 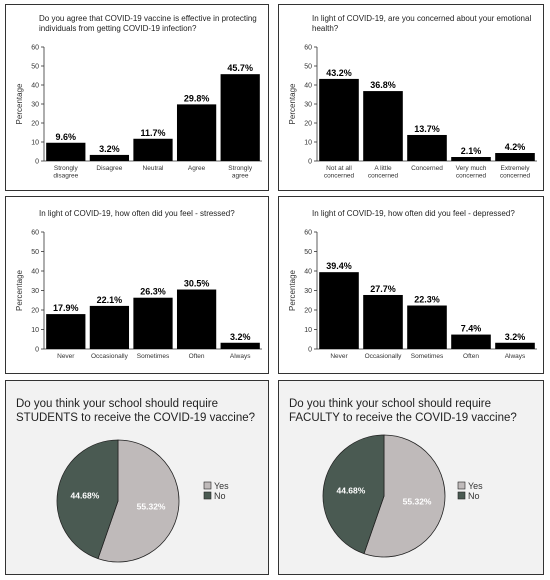 I want to click on x-tick-label: Extremely, so click(x=516, y=168).